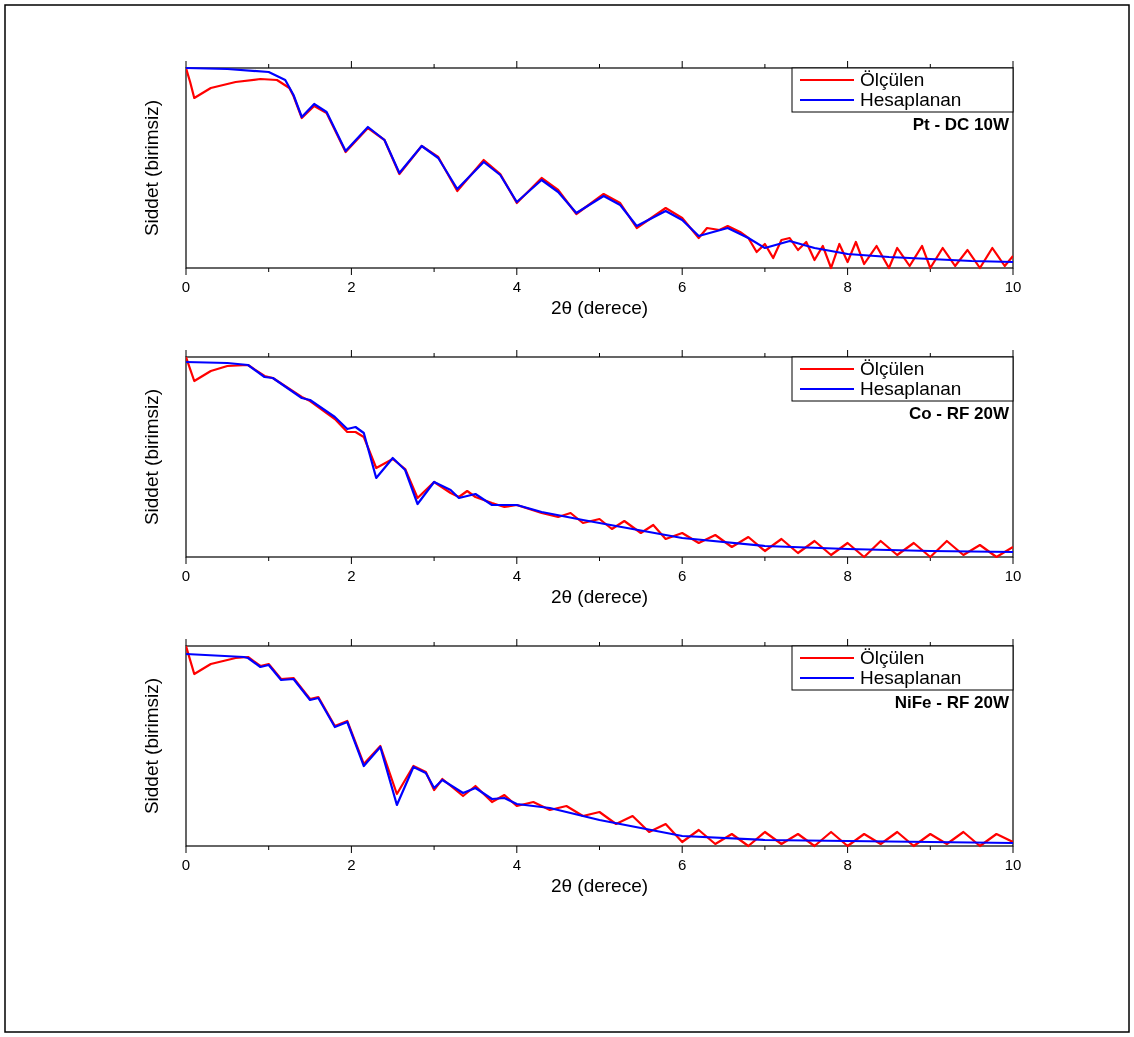  Describe the element at coordinates (959, 413) in the screenshot. I see `annotation: Co - RF 20W` at that location.